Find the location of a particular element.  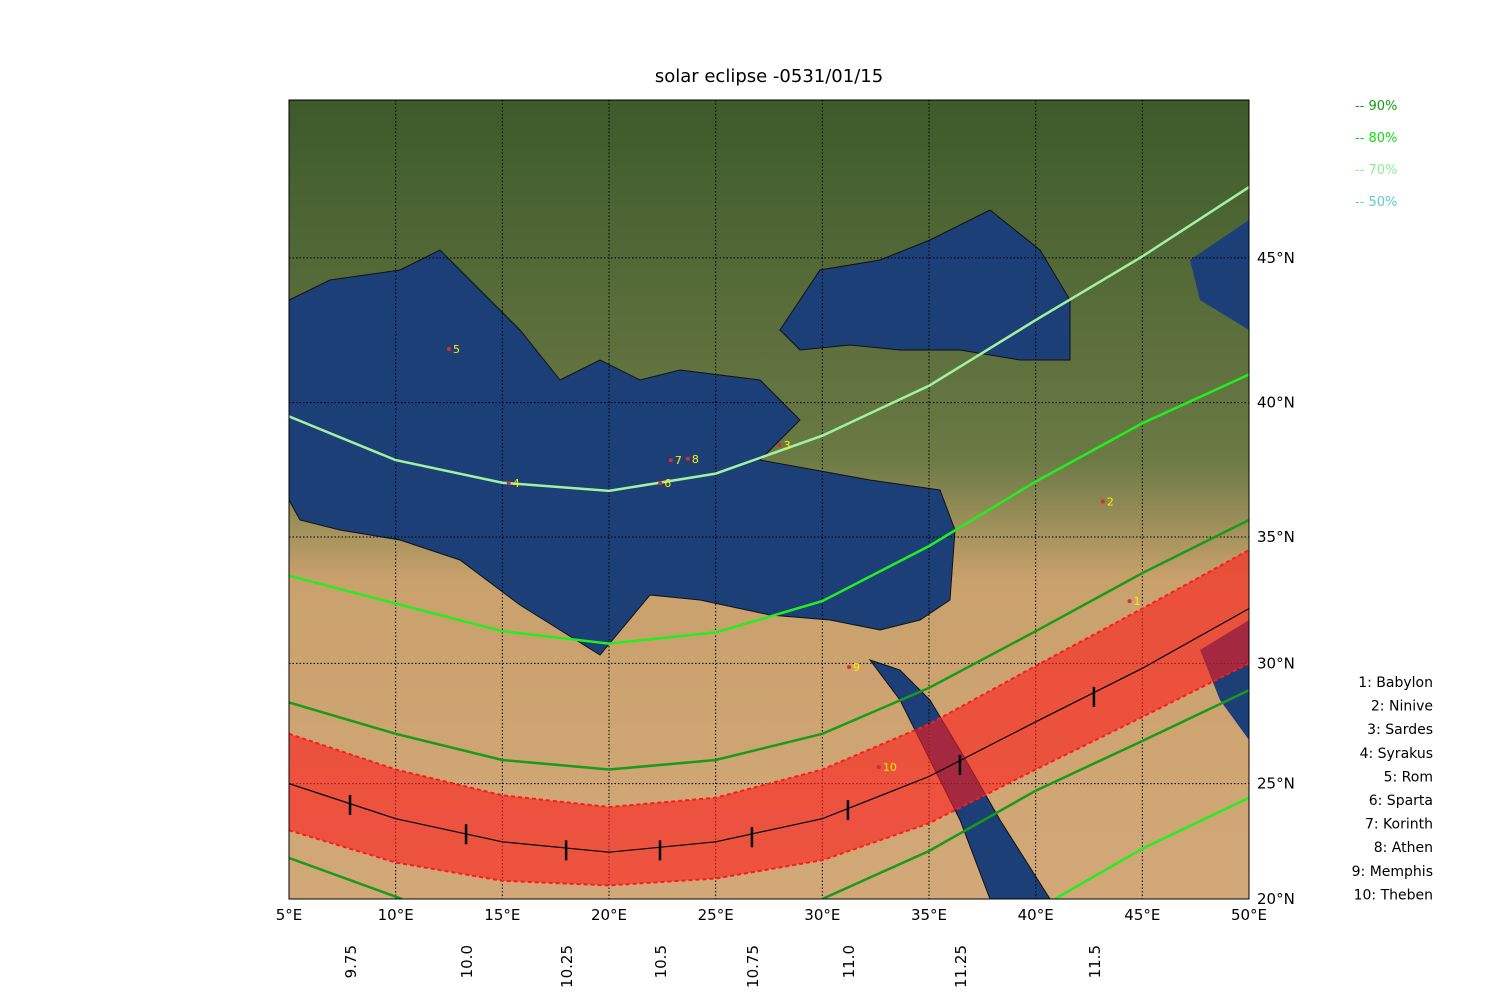

city-map-label: 10 is located at coordinates (890, 767).